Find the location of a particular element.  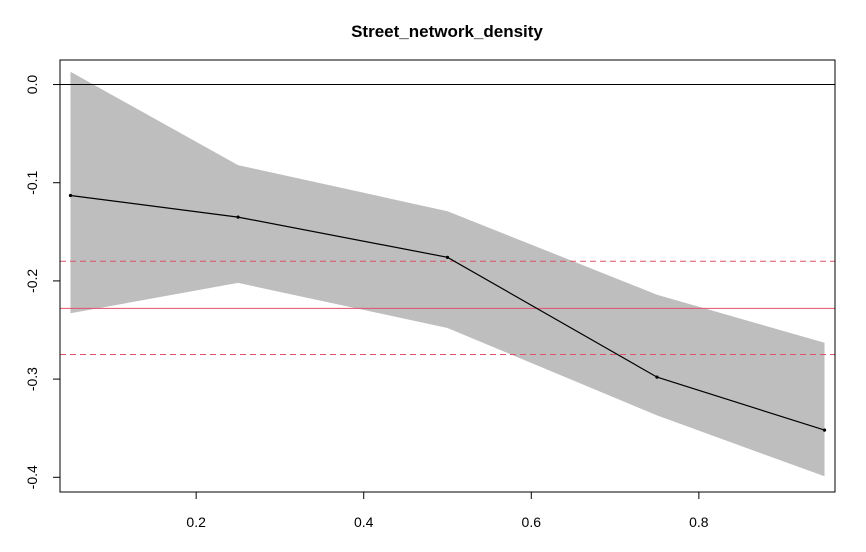

y-tick-label: 0.0 is located at coordinates (32, 85).